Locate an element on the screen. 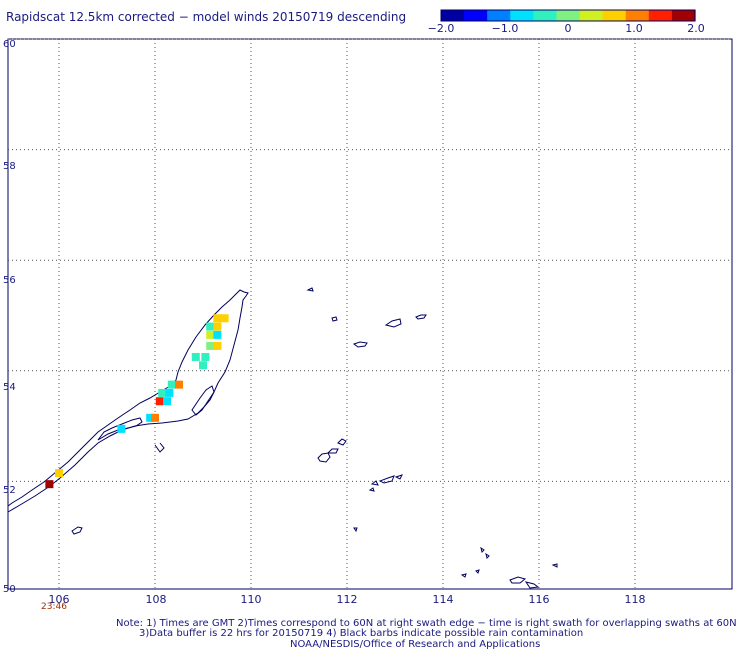 The image size is (740, 650). lat-tick-label: 54 is located at coordinates (9, 387).